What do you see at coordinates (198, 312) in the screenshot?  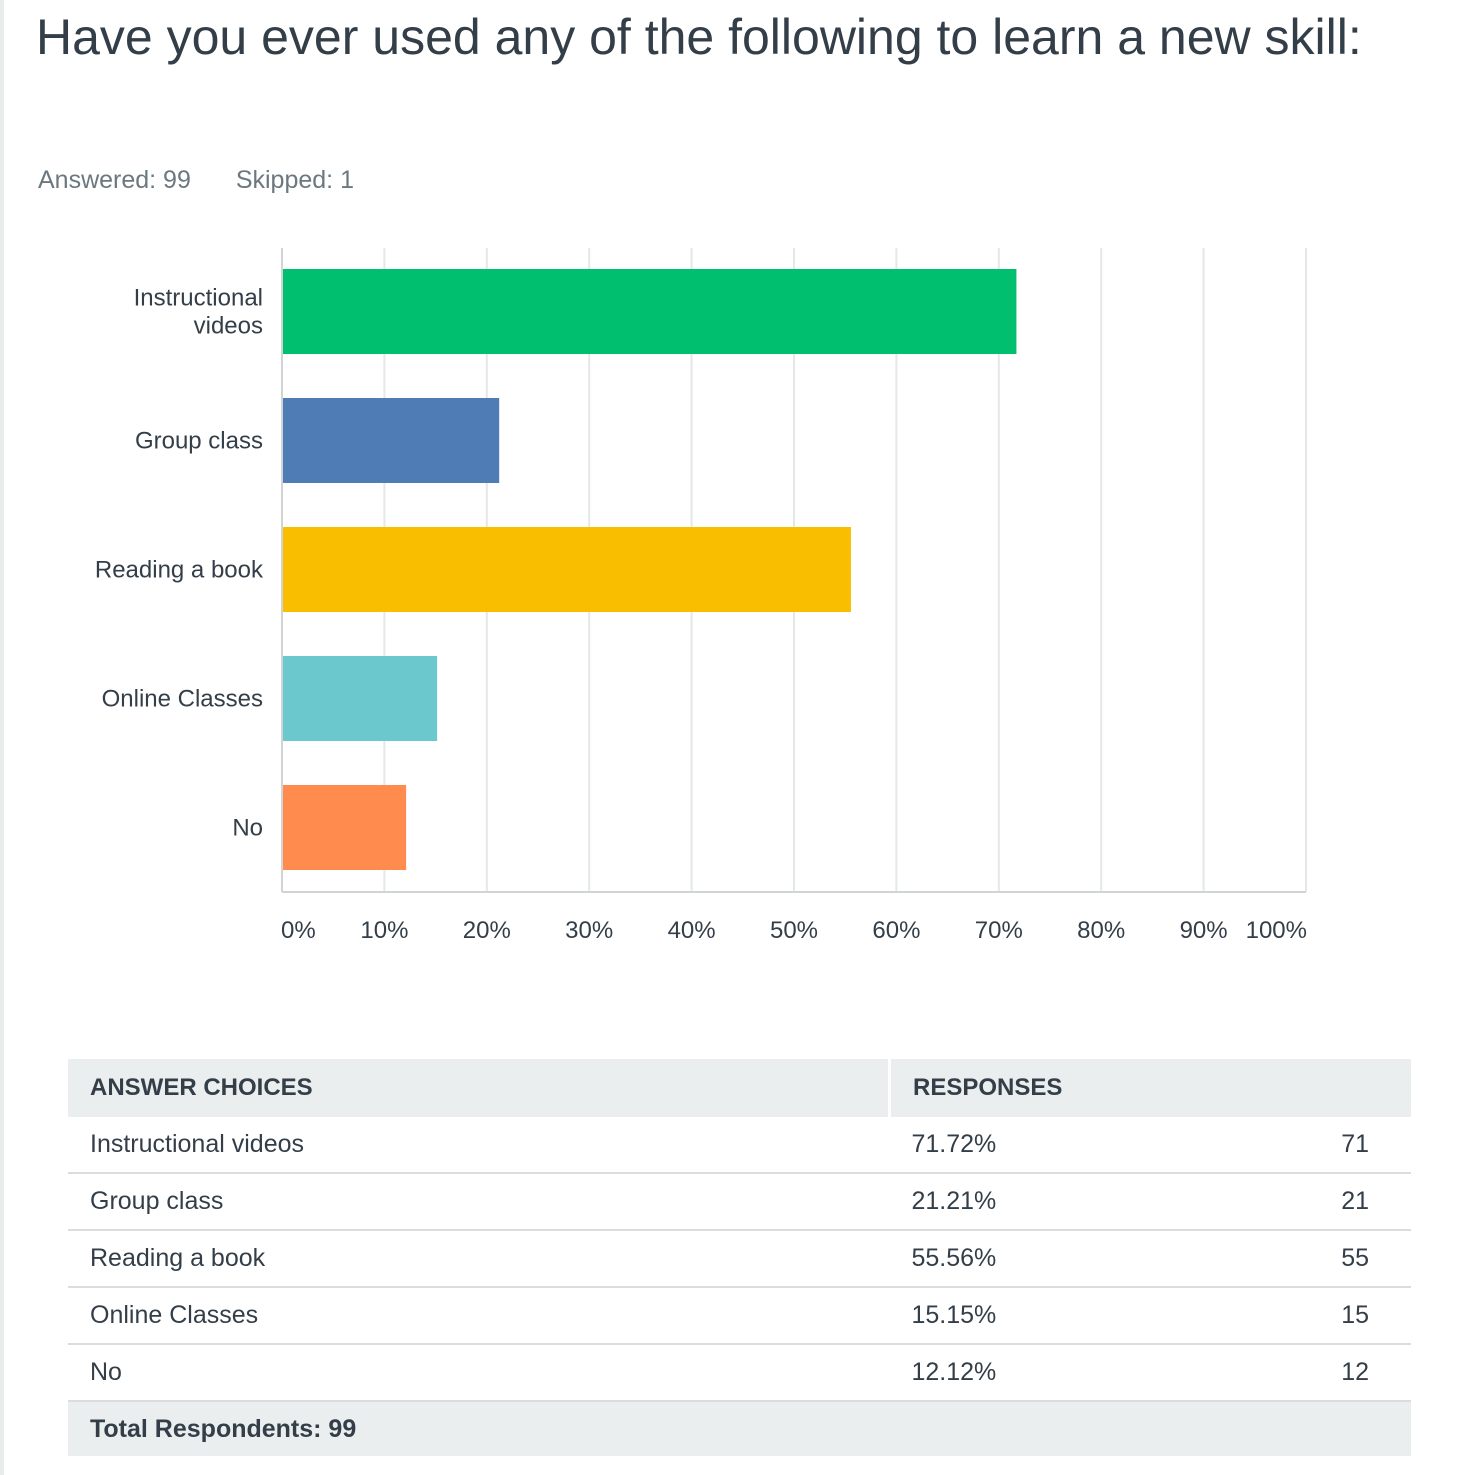 I see `category-label: Instructional videos` at bounding box center [198, 312].